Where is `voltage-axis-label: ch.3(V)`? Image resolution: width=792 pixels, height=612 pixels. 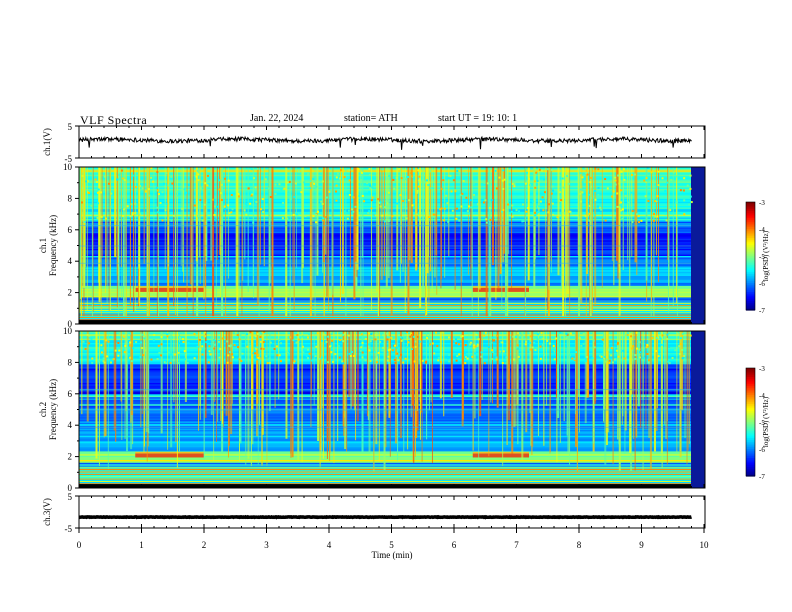
voltage-axis-label: ch.3(V) is located at coordinates (47, 512).